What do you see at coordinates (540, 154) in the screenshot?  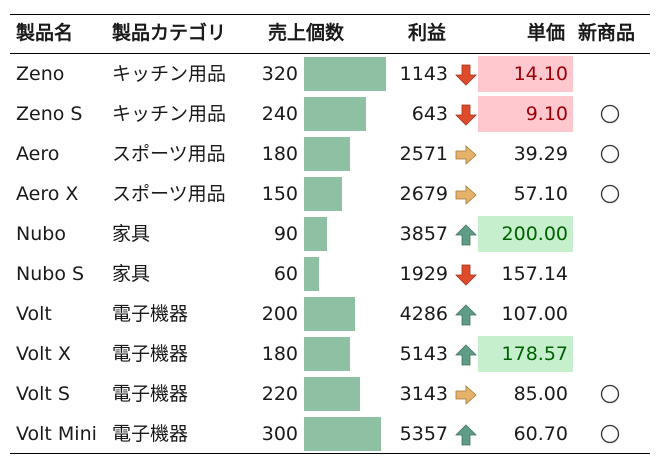 I see `unit-price: 39.29` at bounding box center [540, 154].